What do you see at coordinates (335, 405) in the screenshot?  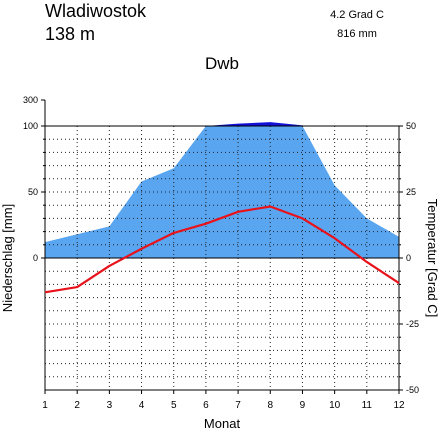 I see `x-tick-label: 10` at bounding box center [335, 405].